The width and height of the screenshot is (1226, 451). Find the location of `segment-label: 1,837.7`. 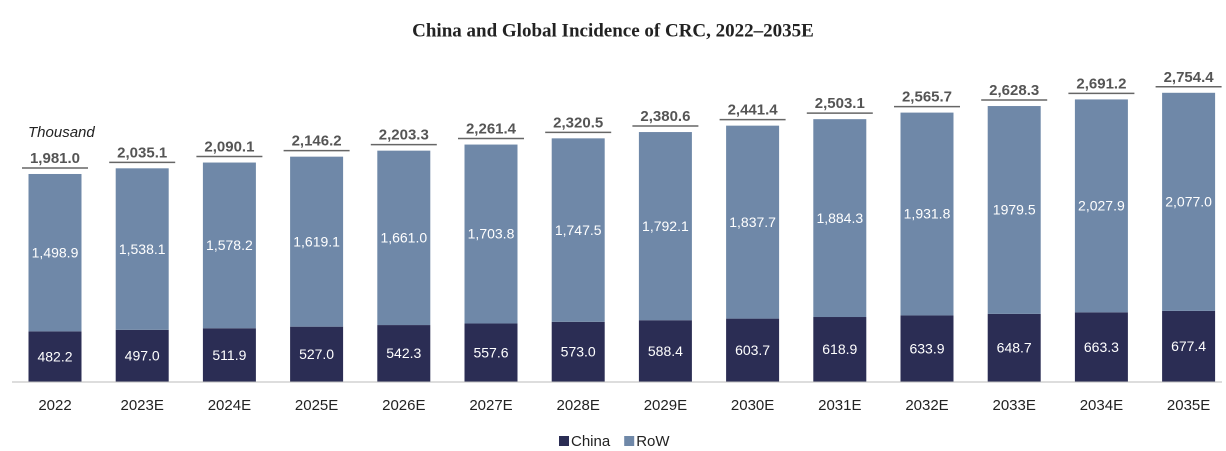

segment-label: 1,837.7 is located at coordinates (752, 222).